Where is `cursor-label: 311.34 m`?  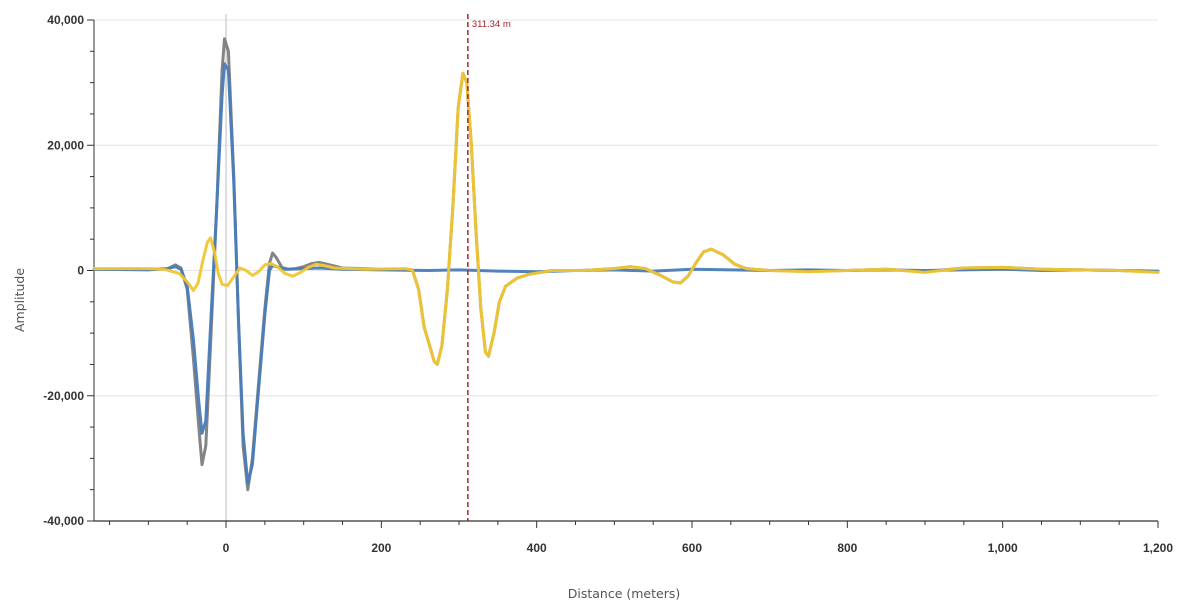
cursor-label: 311.34 m is located at coordinates (491, 24).